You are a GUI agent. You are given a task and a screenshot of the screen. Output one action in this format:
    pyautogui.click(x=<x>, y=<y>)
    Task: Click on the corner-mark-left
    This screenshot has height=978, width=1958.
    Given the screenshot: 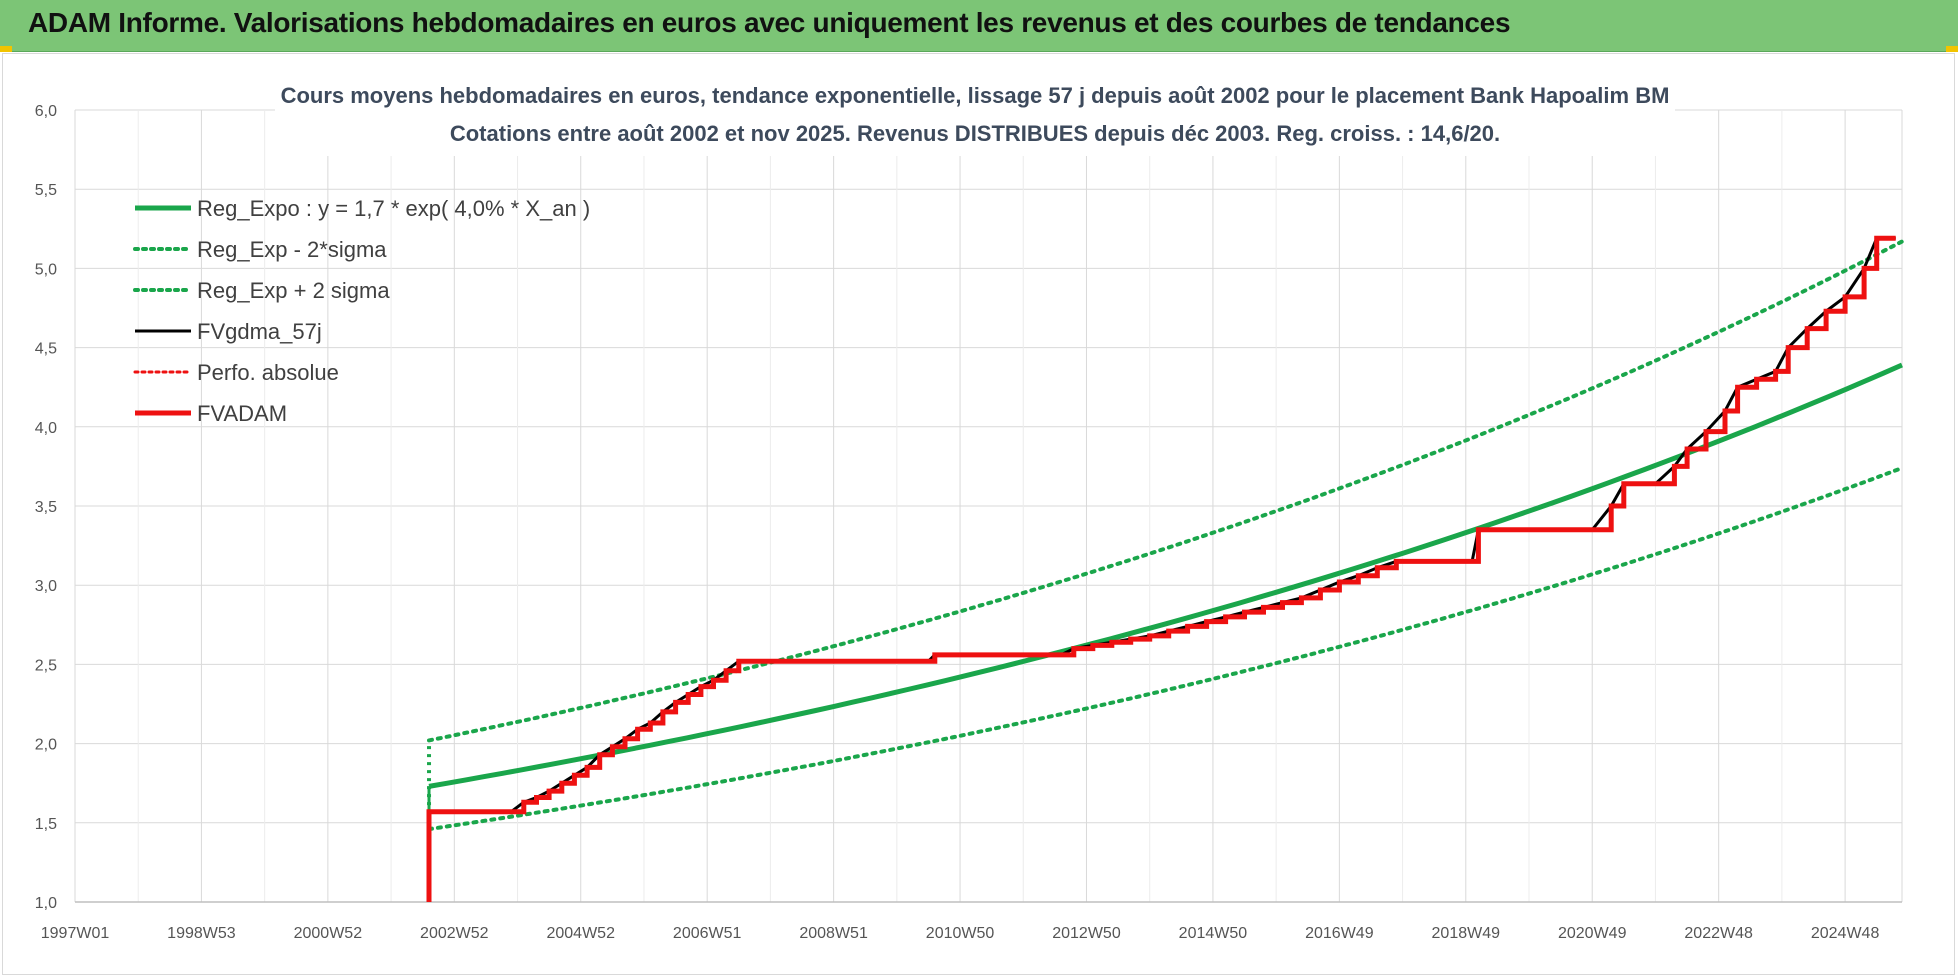 What is the action you would take?
    pyautogui.click(x=6, y=49)
    